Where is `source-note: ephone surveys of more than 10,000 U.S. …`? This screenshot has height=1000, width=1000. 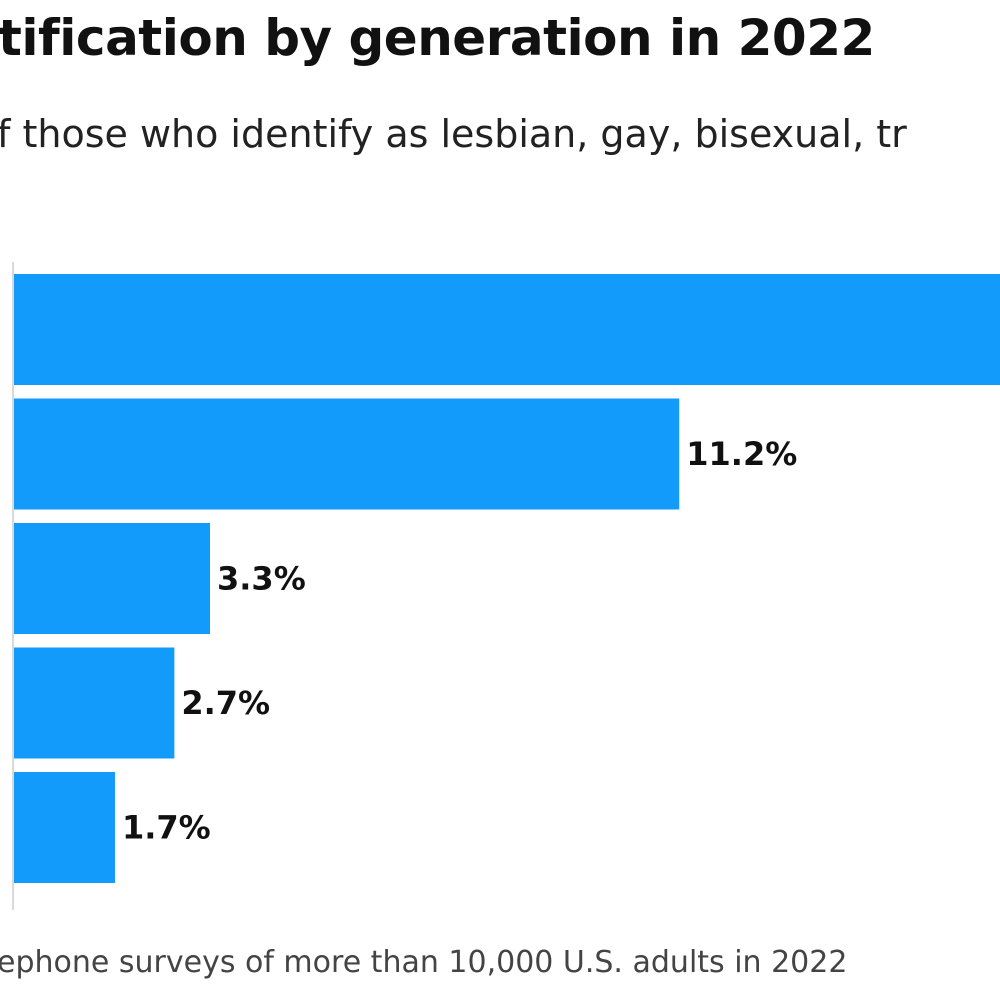
source-note: ephone surveys of more than 10,000 U.S. … is located at coordinates (424, 962).